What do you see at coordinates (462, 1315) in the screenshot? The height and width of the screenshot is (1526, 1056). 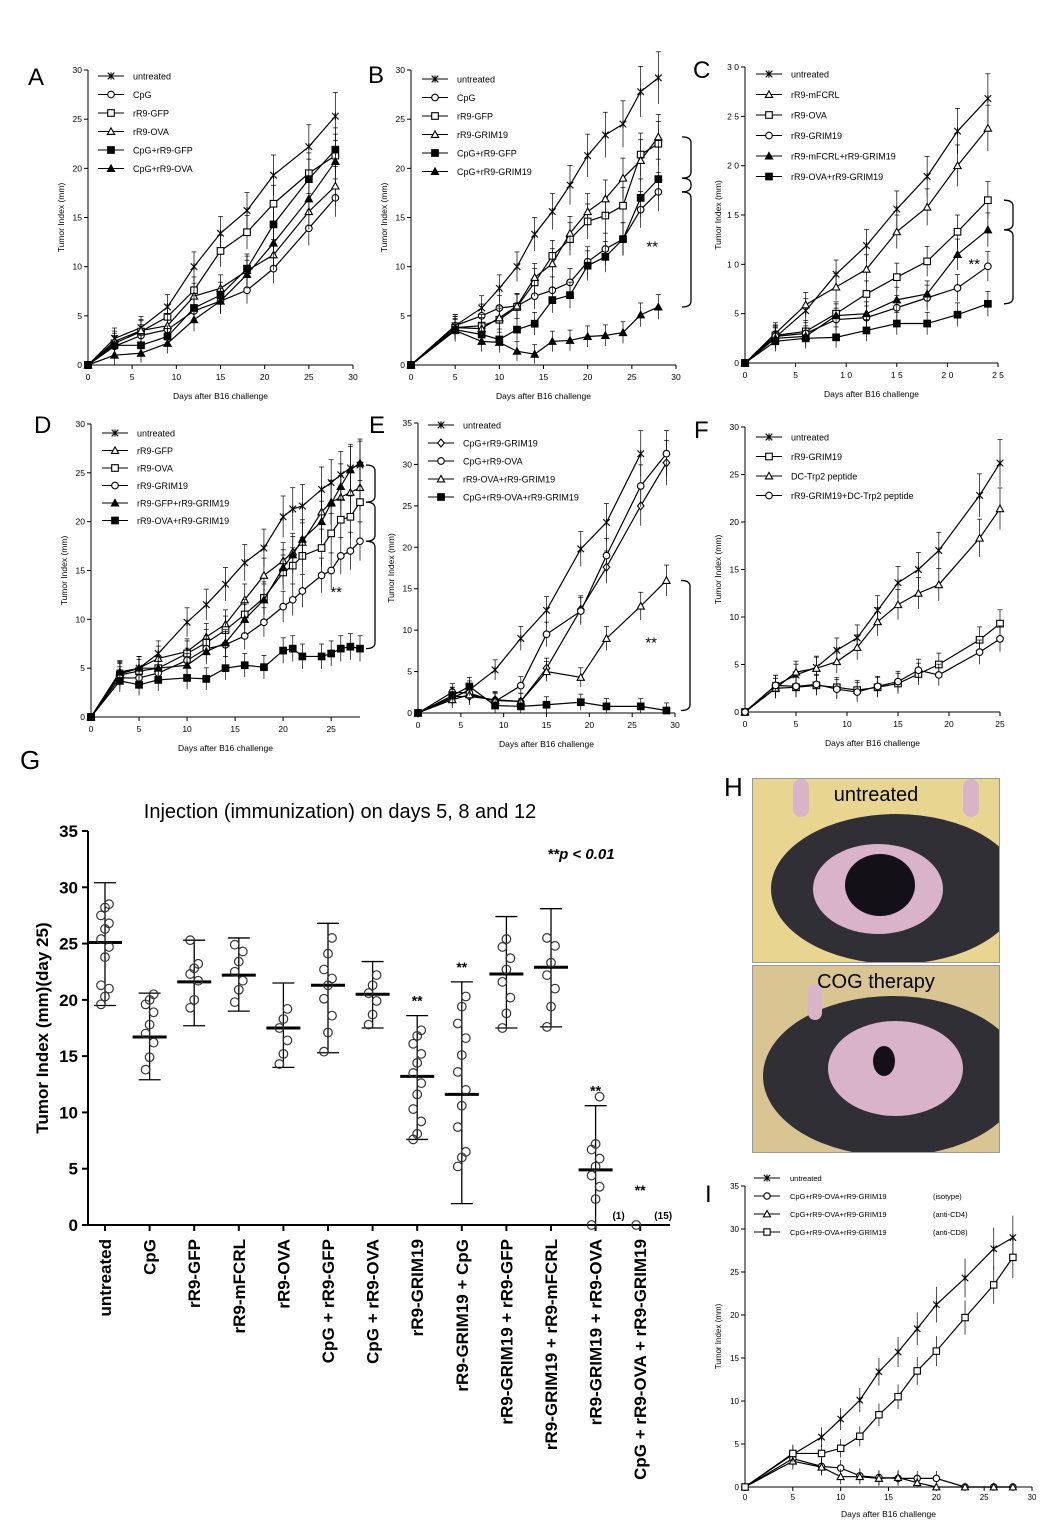 I see `x-category-label: rR9-GRIM19 + CpG` at bounding box center [462, 1315].